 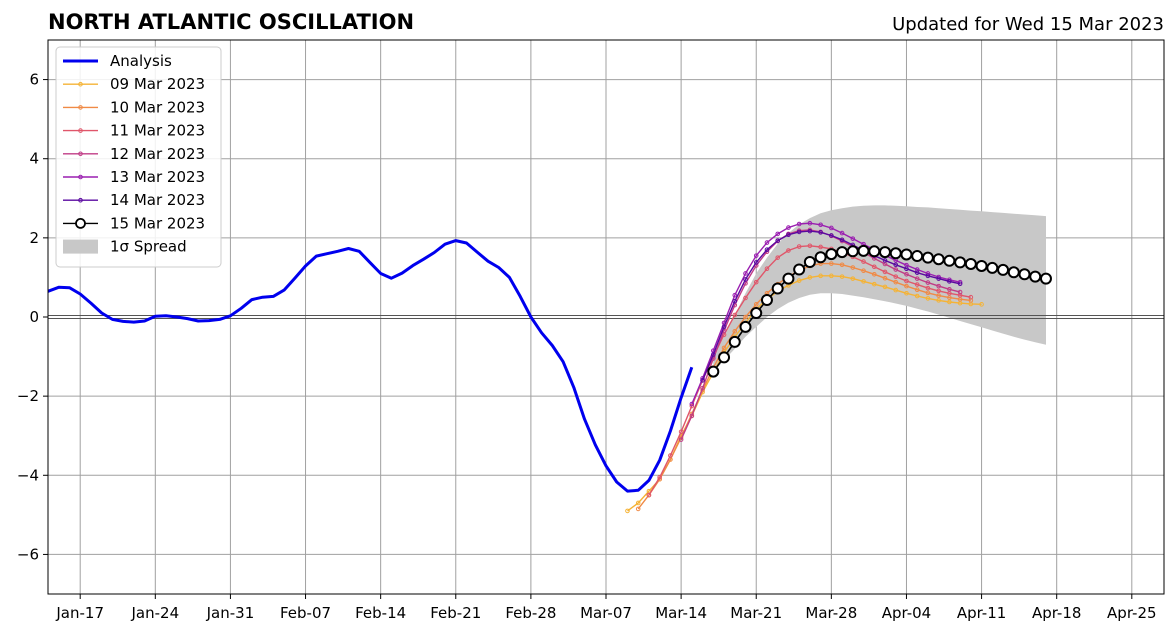 I want to click on x-tick-label: Mar-07, so click(x=606, y=613).